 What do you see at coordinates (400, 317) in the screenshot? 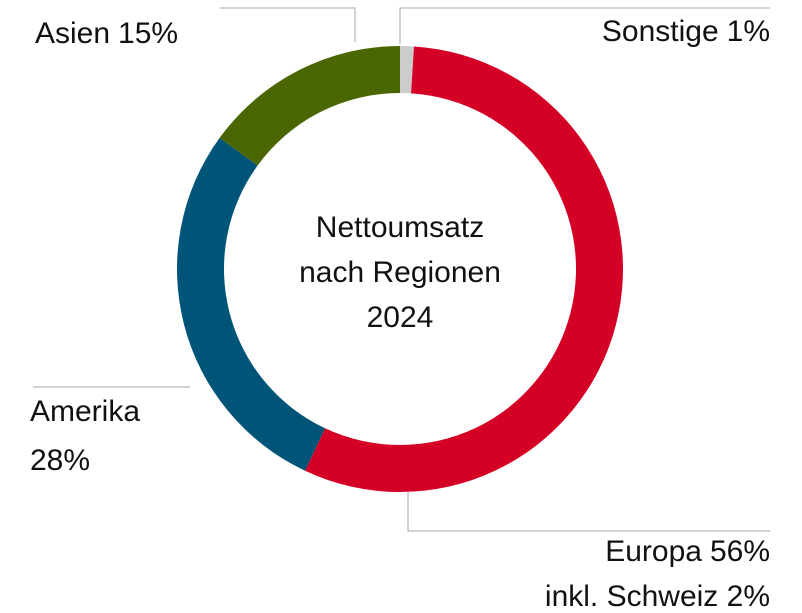
I see `chart-title: 2024` at bounding box center [400, 317].